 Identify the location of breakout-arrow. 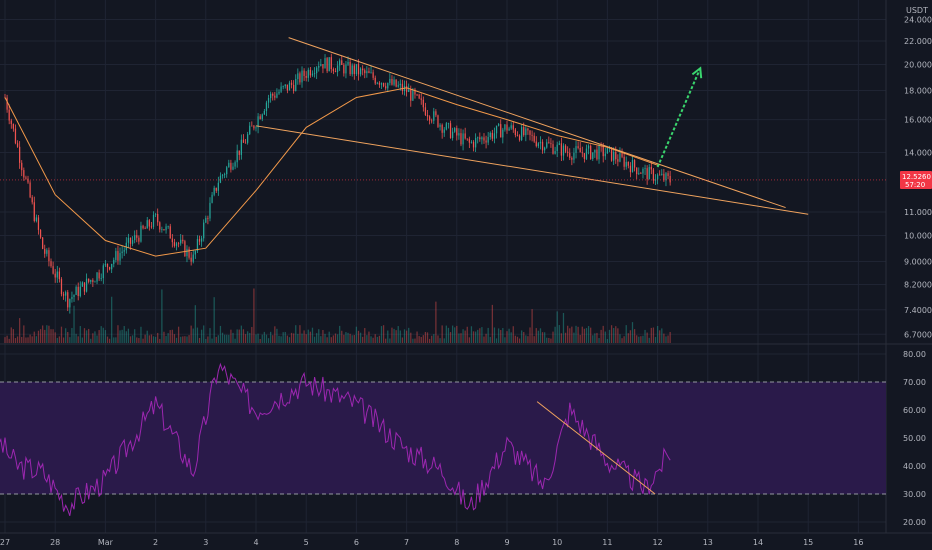
(679, 117).